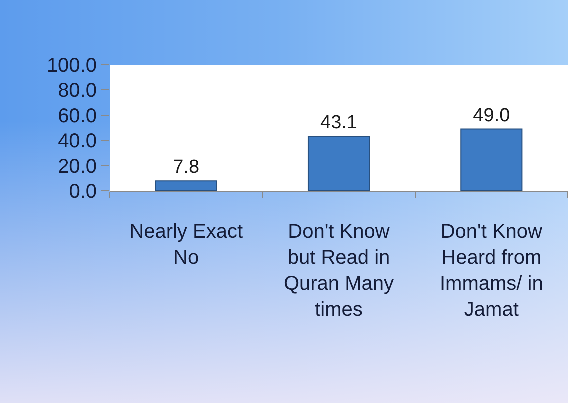  Describe the element at coordinates (71, 66) in the screenshot. I see `y-tick-label: 100.0` at that location.